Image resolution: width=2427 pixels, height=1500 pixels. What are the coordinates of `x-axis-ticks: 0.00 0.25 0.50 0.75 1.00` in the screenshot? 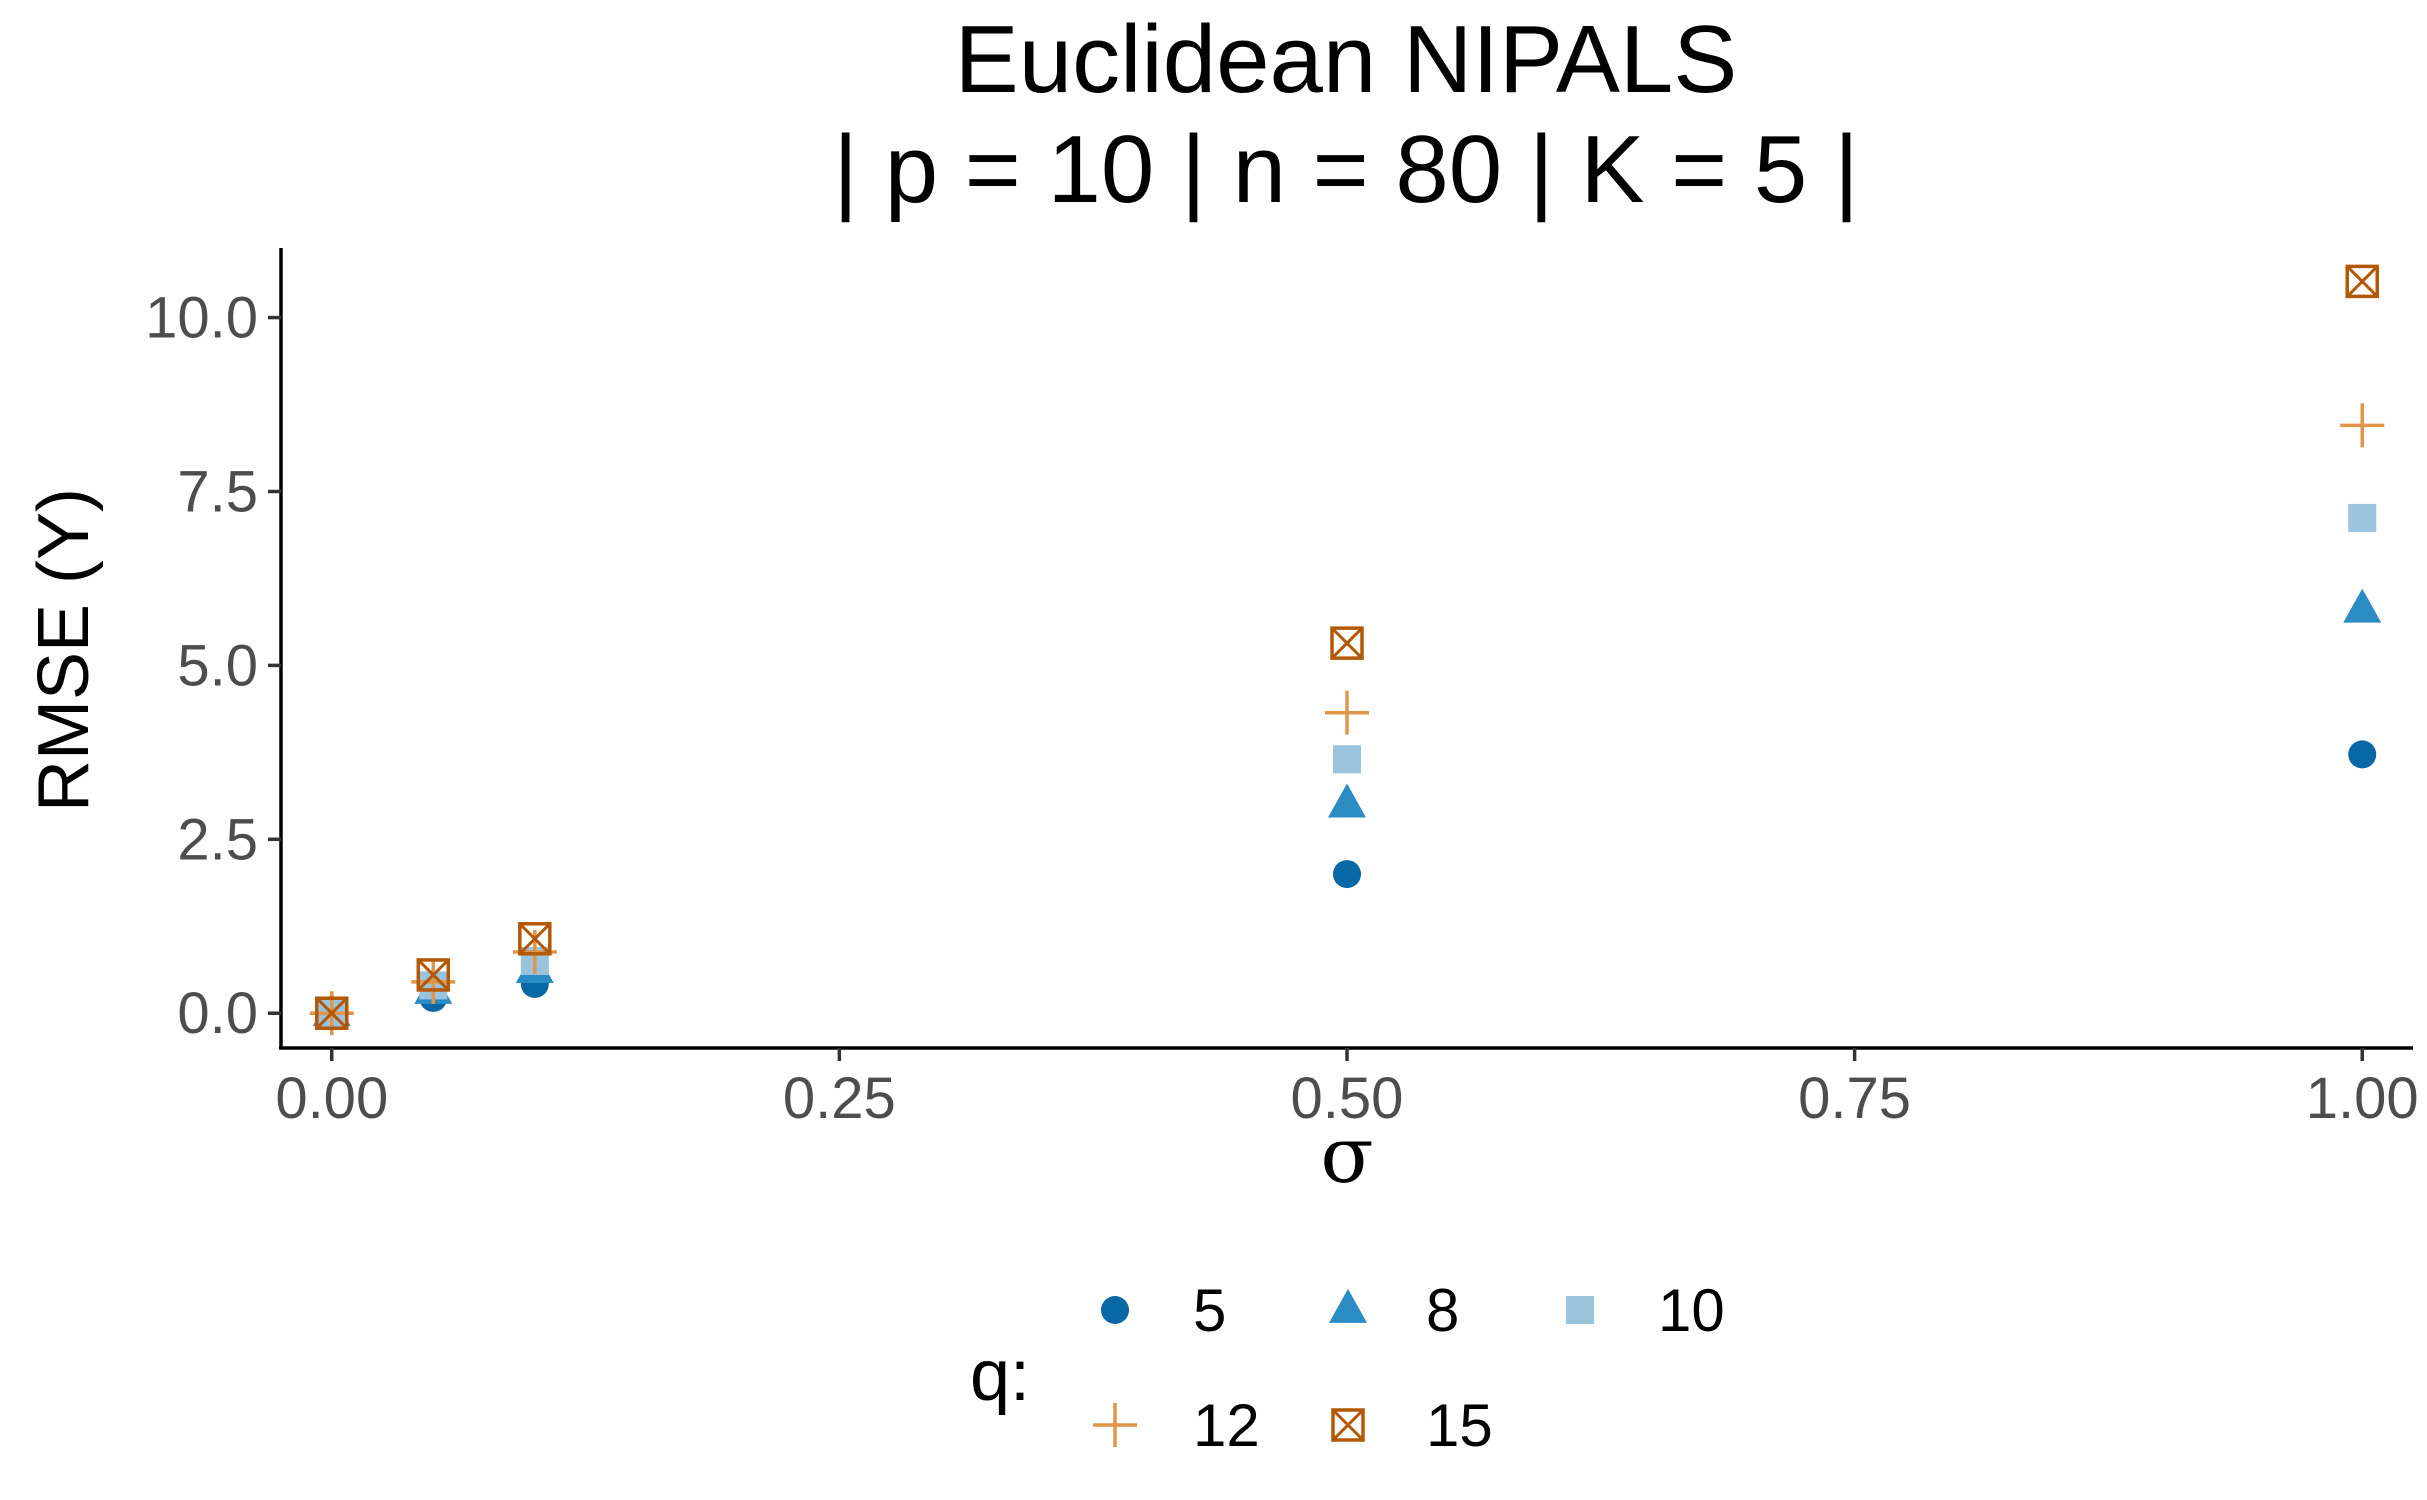 It's located at (1347, 1089).